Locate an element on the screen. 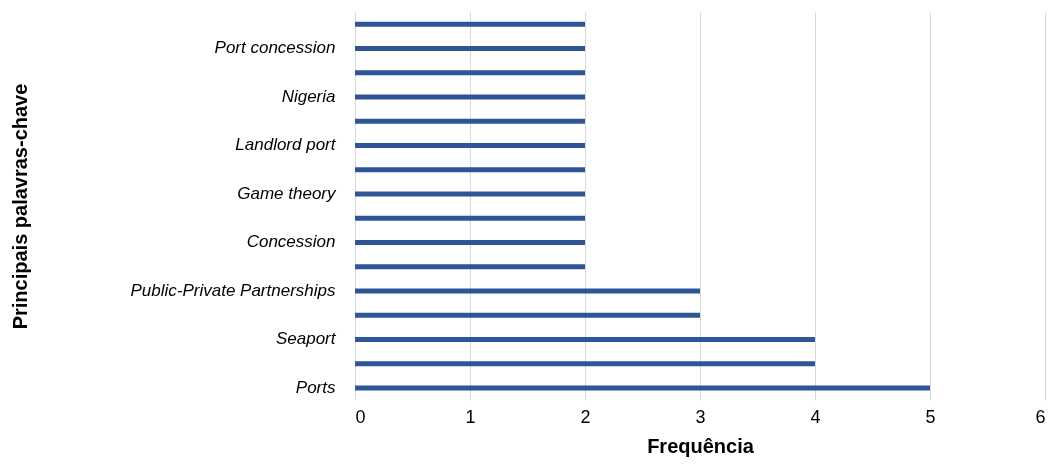  x-tick-label: 6 is located at coordinates (1040, 416).